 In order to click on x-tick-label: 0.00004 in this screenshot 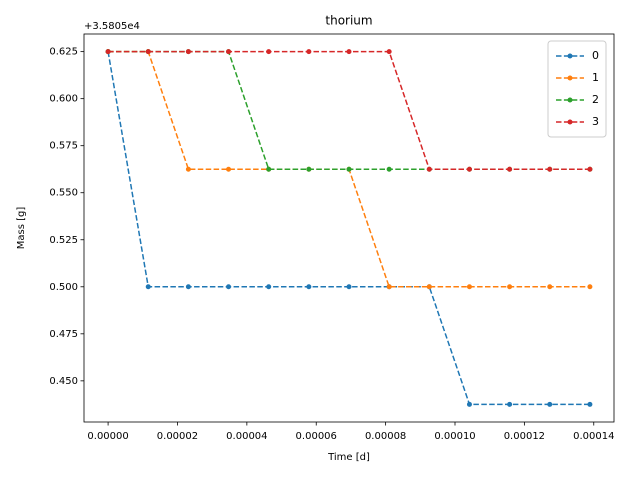, I will do `click(246, 436)`.